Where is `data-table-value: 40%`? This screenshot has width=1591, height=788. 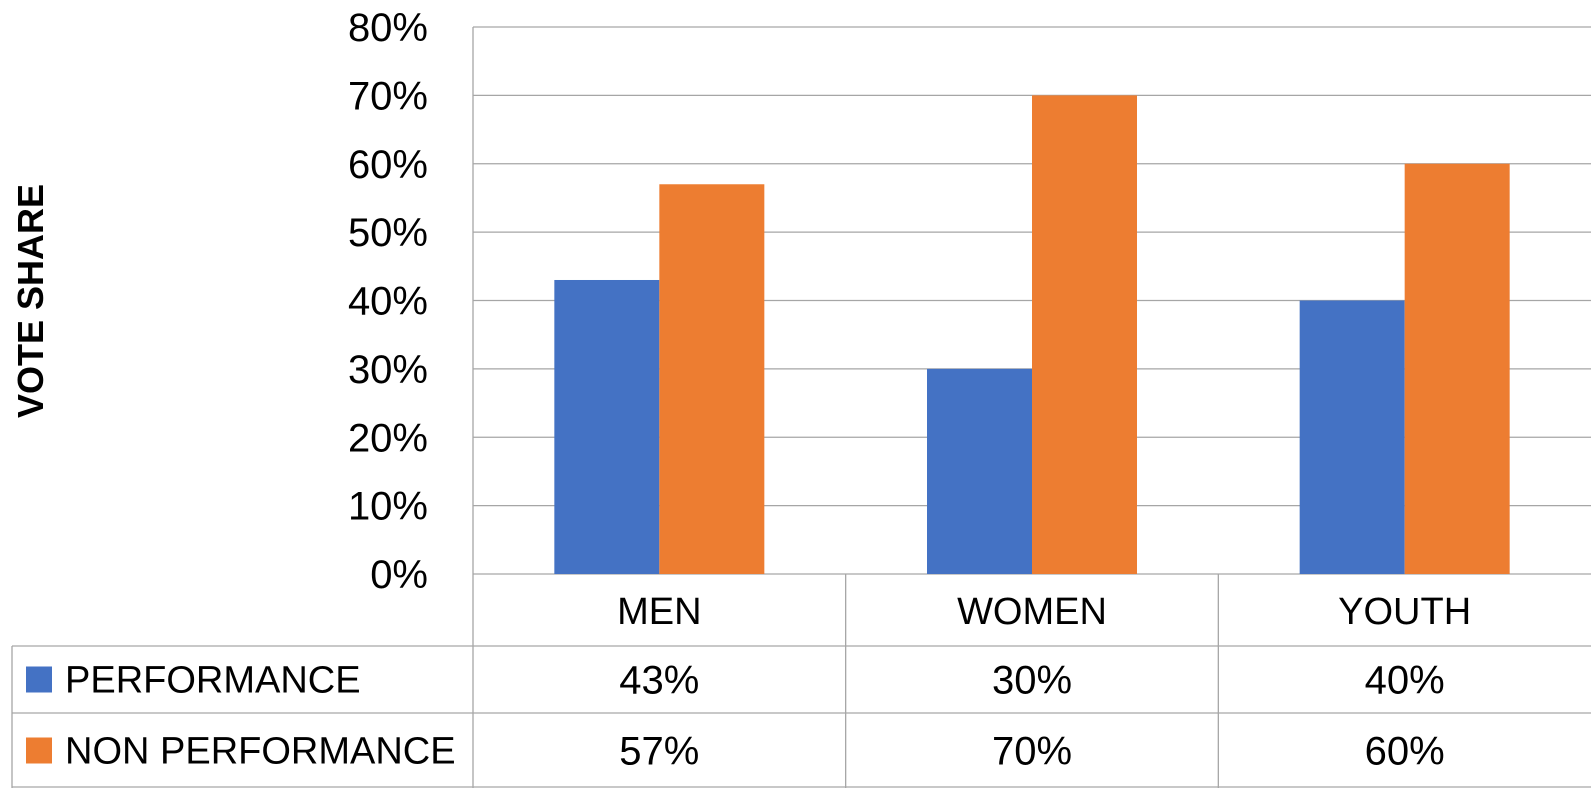 data-table-value: 40% is located at coordinates (1405, 681).